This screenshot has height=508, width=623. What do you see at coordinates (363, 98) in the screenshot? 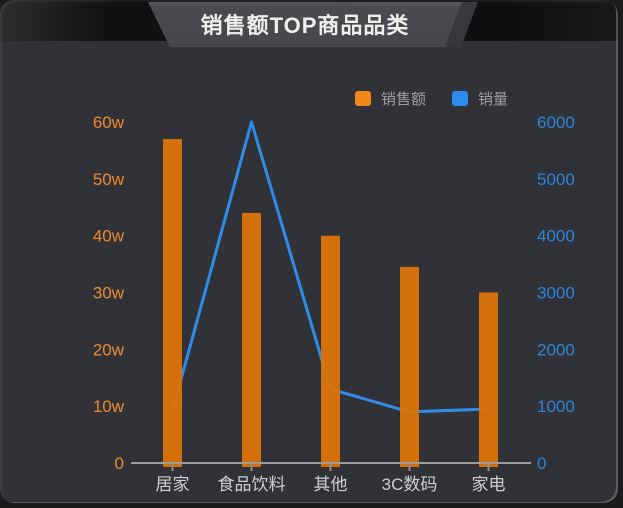
I see `sales-legend-swatch-icon` at bounding box center [363, 98].